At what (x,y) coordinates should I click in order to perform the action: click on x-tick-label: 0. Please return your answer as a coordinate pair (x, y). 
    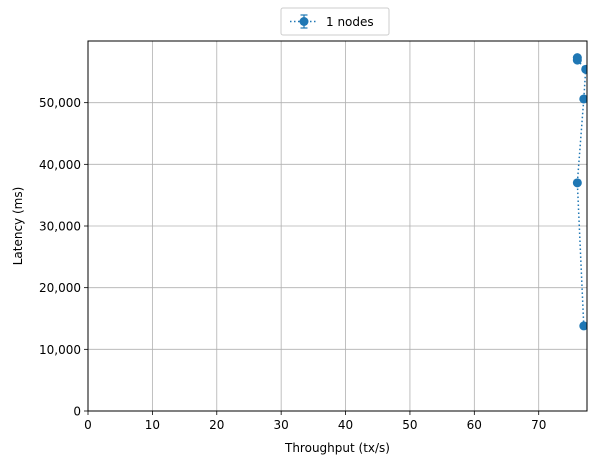
    Looking at the image, I should click on (88, 425).